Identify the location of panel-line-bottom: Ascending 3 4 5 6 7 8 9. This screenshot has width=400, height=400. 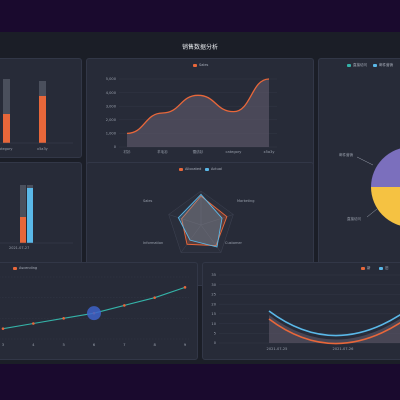
(99, 311).